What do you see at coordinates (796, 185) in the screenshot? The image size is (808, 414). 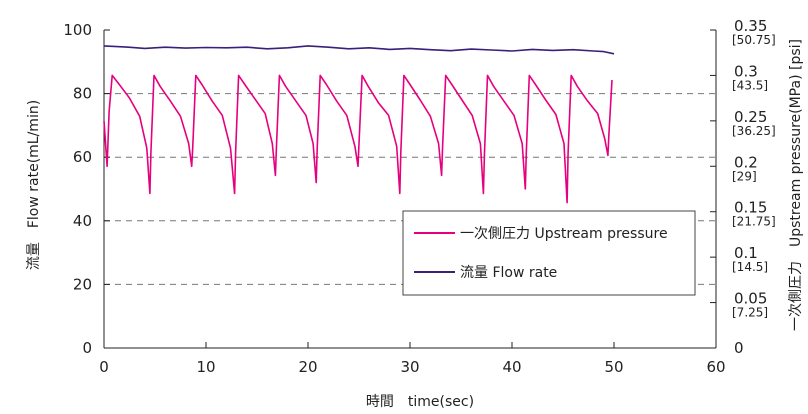 I see `right-axis-label: 一次側圧力 Upstream pressure(MPa) [psi]` at bounding box center [796, 185].